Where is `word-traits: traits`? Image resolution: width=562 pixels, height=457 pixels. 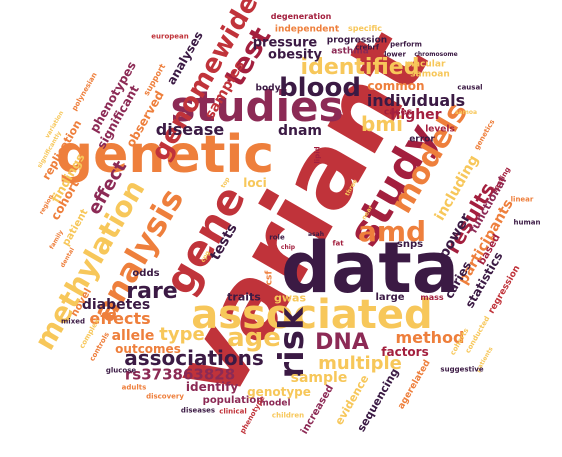
word-traits: traits is located at coordinates (244, 297).